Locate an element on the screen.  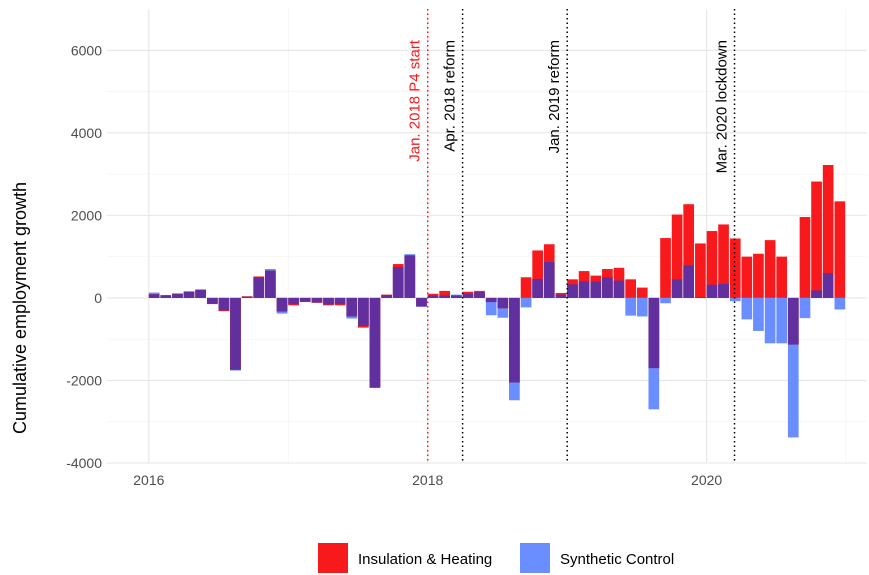
y-tick-label: 0 is located at coordinates (98, 298).